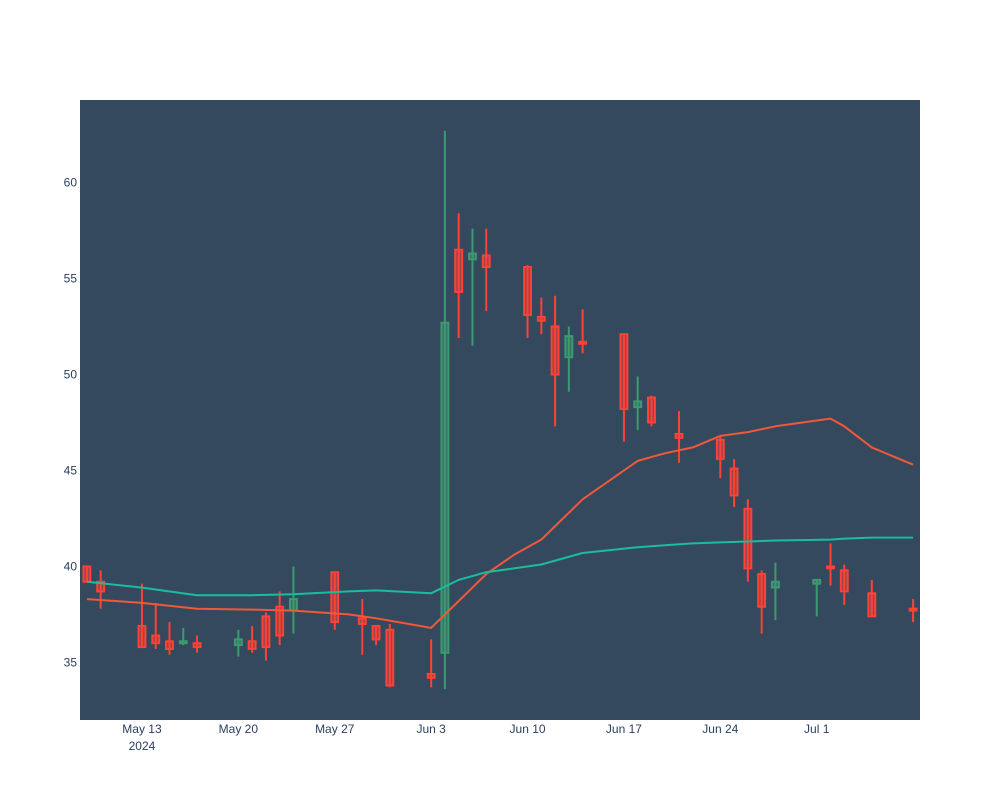 Image resolution: width=1000 pixels, height=805 pixels. Describe the element at coordinates (817, 729) in the screenshot. I see `x-tick-label: Jul 1` at that location.